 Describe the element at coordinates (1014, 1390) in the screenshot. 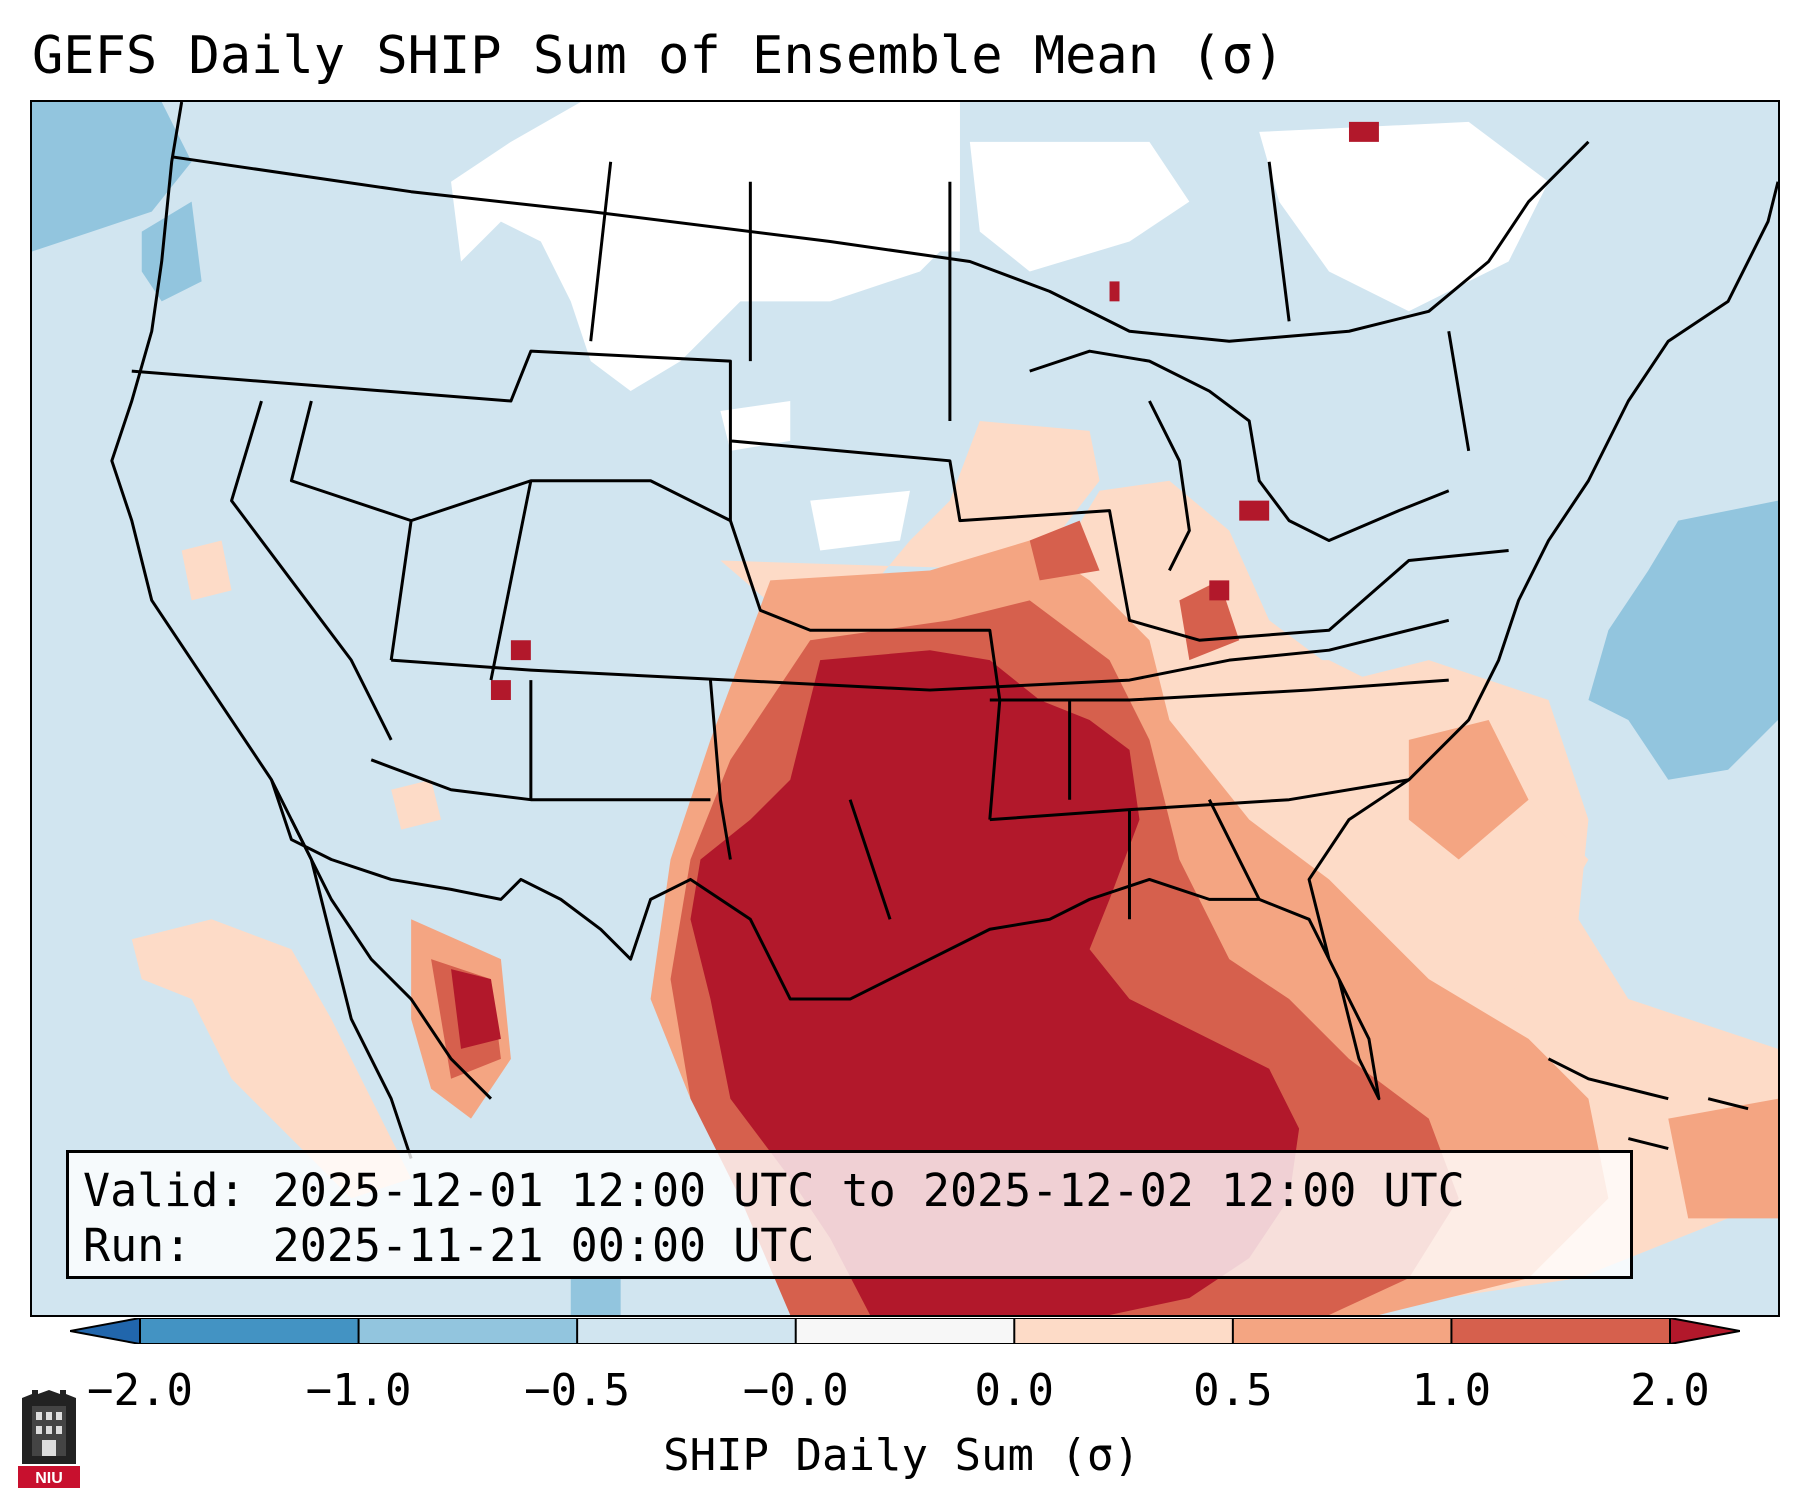

I see `colorbar-tick-label: 0.0` at that location.